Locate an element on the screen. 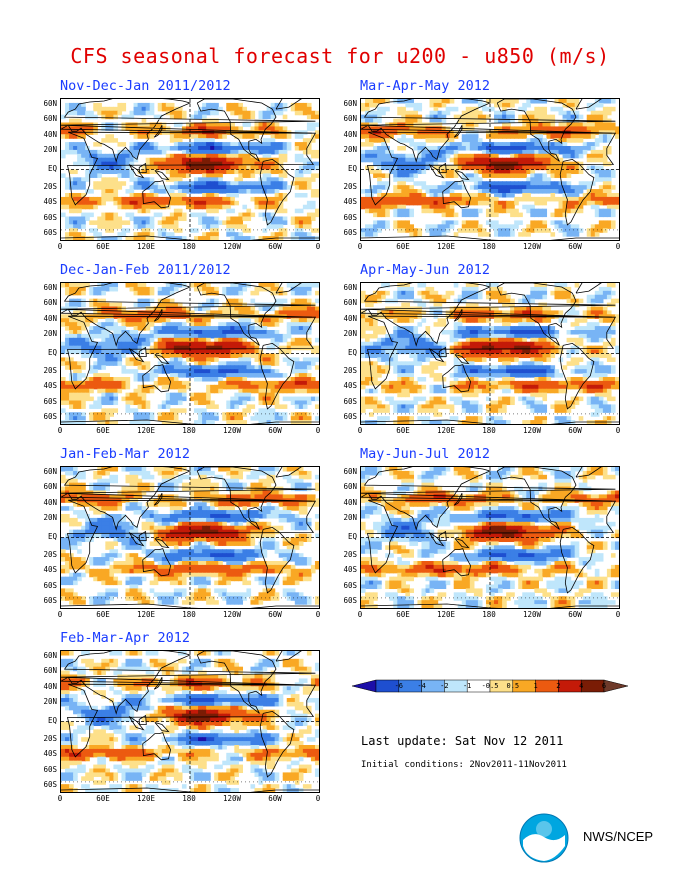  colorbar-label: 1 is located at coordinates (535, 686).